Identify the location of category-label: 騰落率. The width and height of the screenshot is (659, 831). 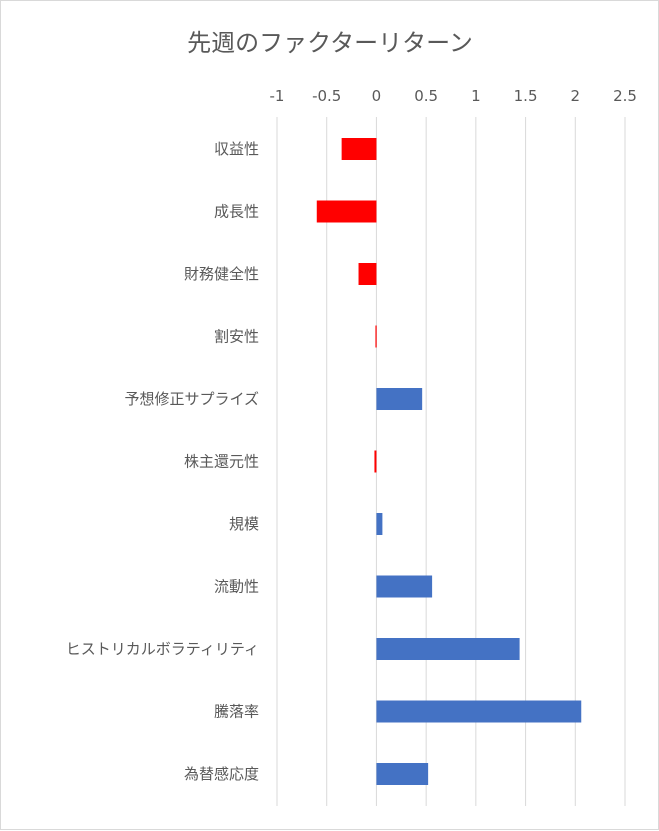
(236, 712).